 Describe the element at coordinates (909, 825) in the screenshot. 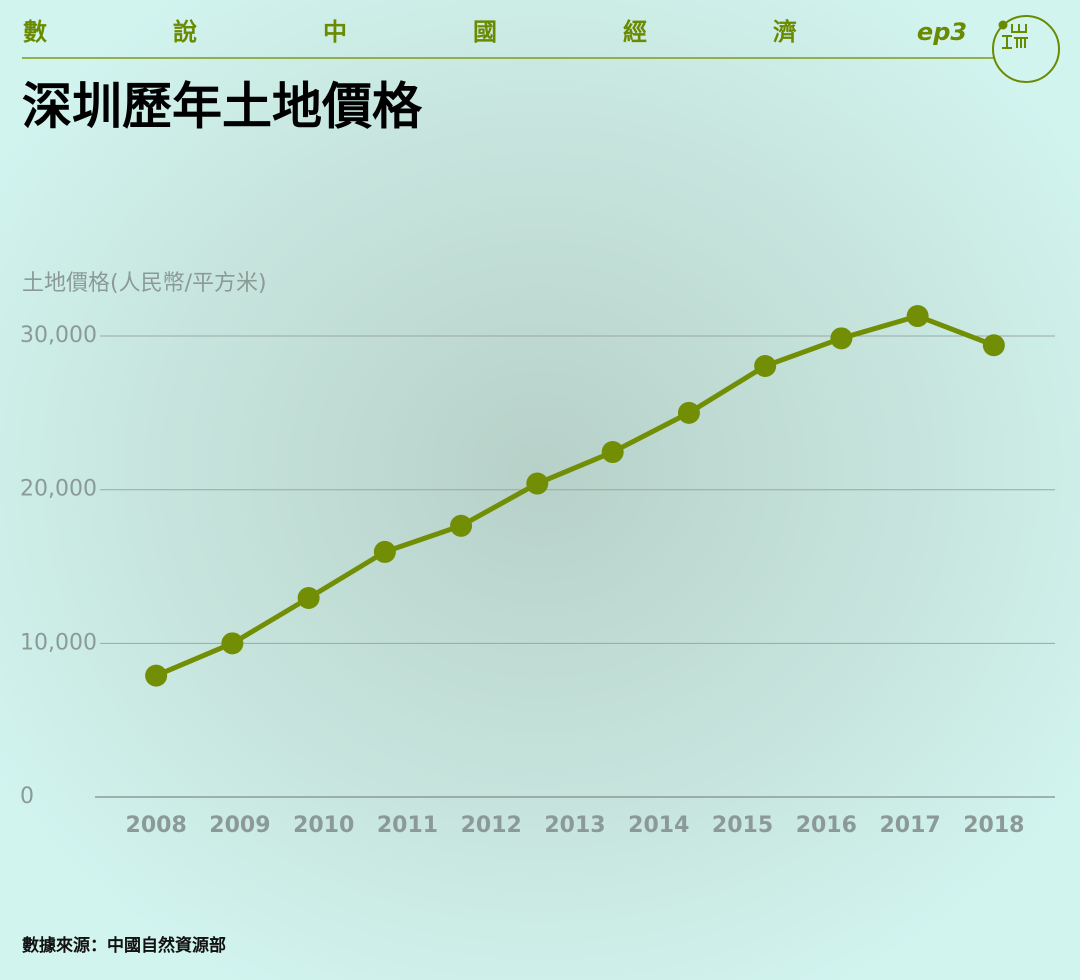

I see `x-tick-label: 2017` at that location.